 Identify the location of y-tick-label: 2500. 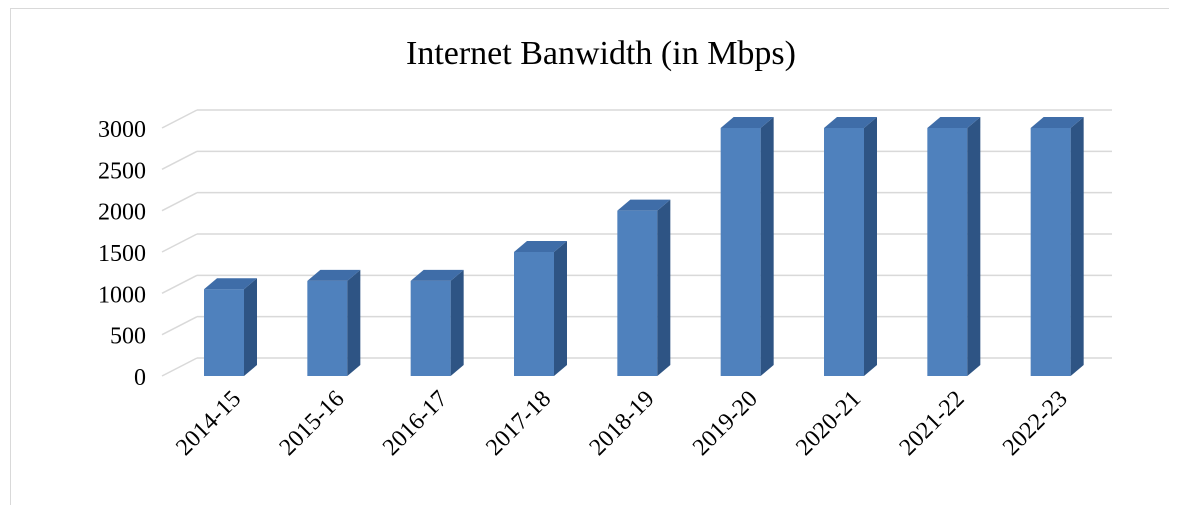
(122, 171).